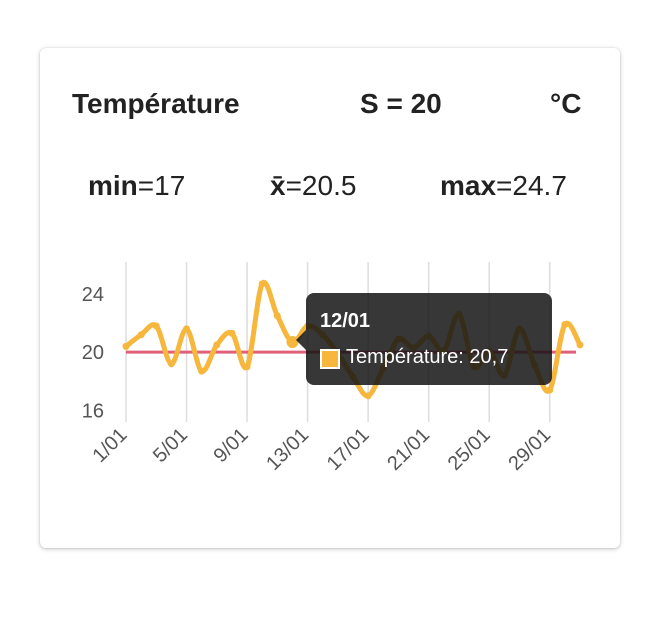  I want to click on x-axis-ticks: 1/01 5/01 9/01 13/01 17/01 21/01 25/01 29/01, so click(321, 449).